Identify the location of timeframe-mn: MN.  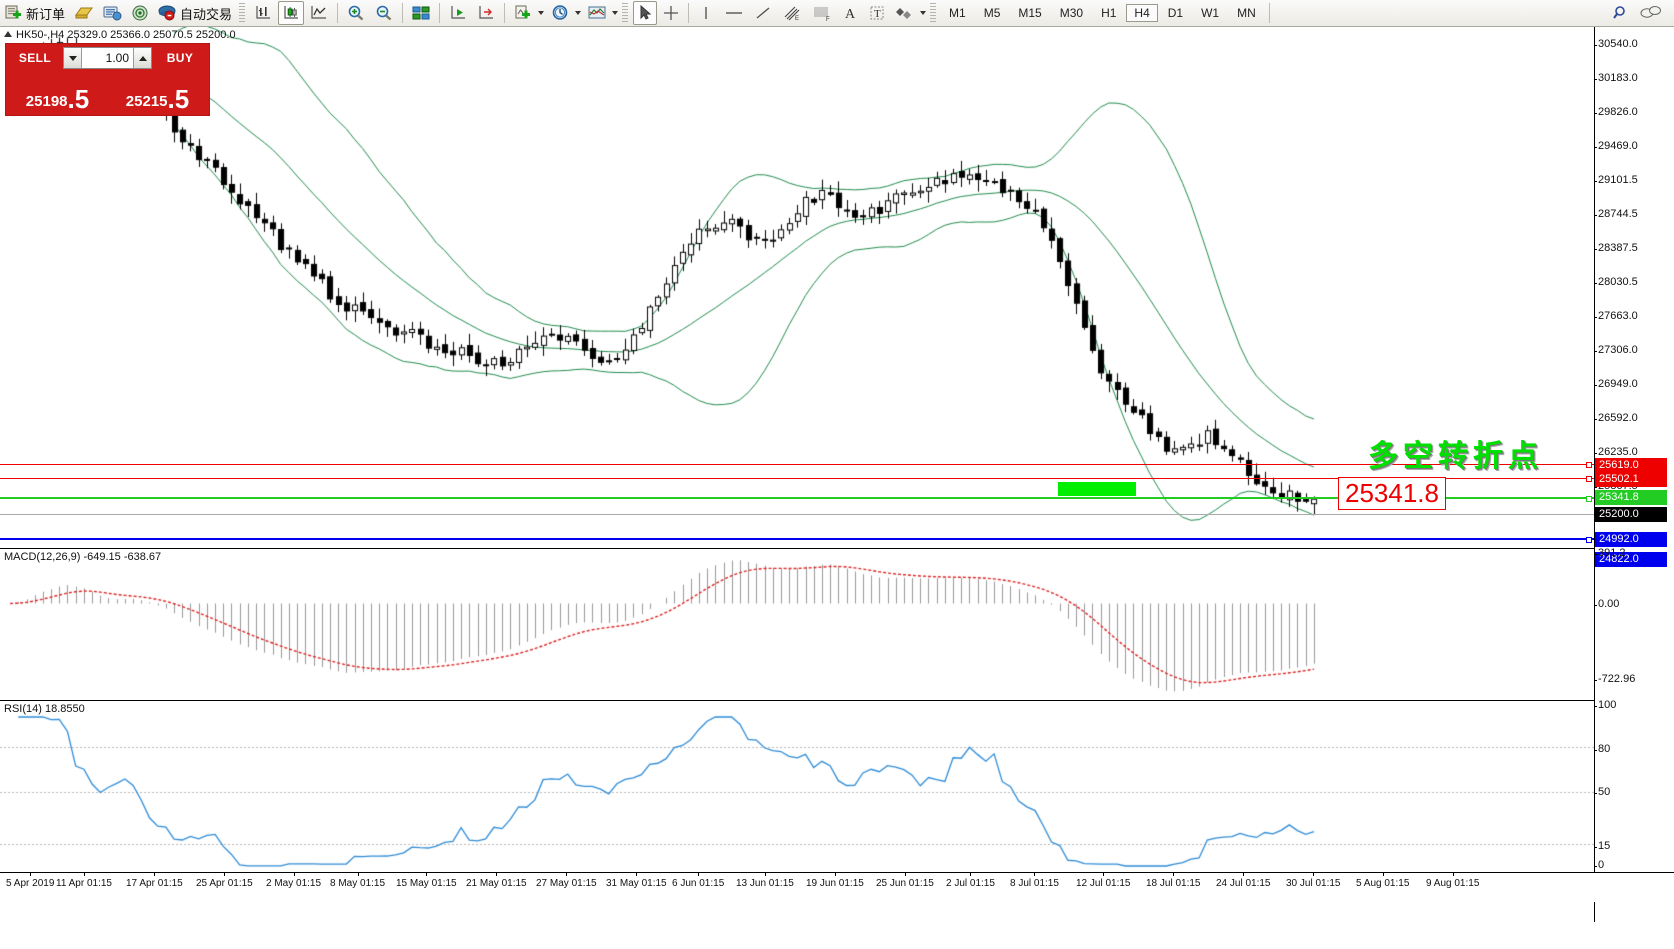
(1246, 13).